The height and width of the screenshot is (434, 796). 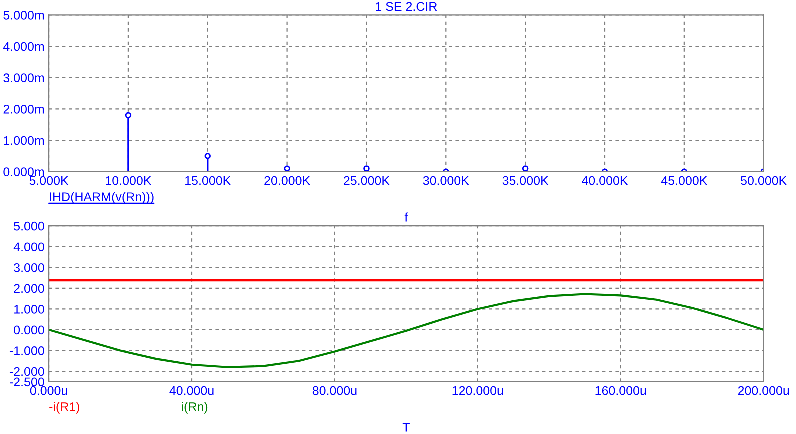 I want to click on x-axis-title: f, so click(x=406, y=217).